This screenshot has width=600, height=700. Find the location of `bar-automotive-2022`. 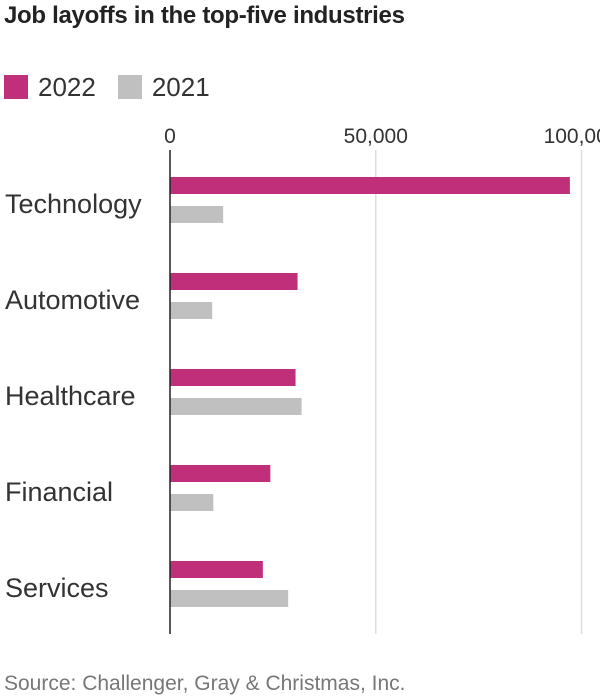

bar-automotive-2022 is located at coordinates (234, 281).